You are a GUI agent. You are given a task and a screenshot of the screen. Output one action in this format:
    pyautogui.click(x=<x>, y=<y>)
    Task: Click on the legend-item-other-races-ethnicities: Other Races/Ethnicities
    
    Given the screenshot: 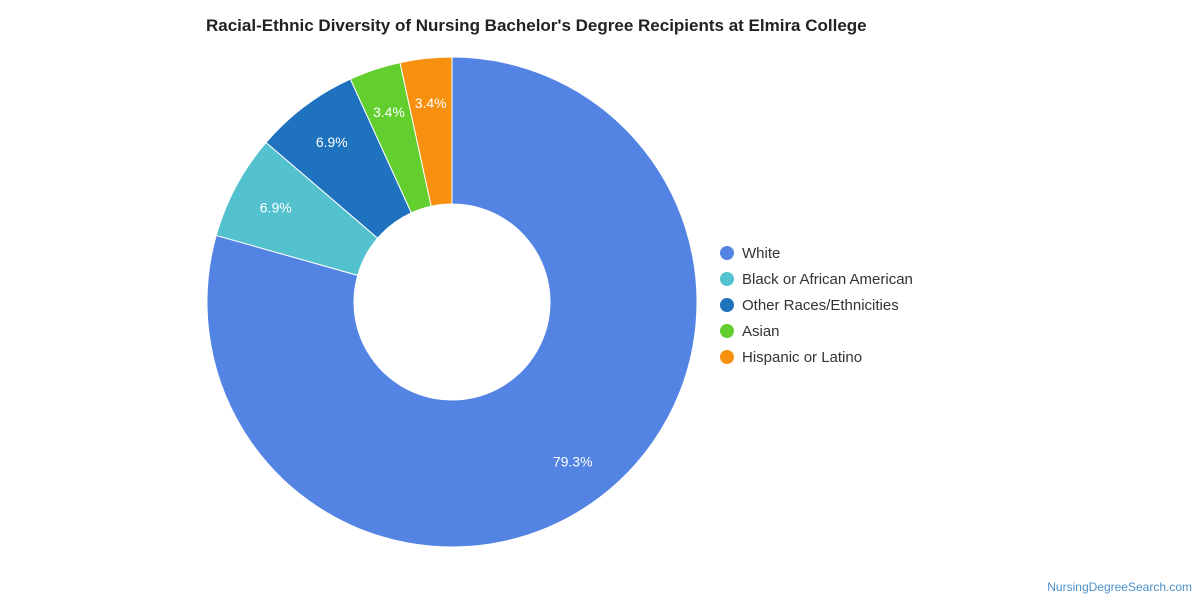 What is the action you would take?
    pyautogui.click(x=816, y=305)
    